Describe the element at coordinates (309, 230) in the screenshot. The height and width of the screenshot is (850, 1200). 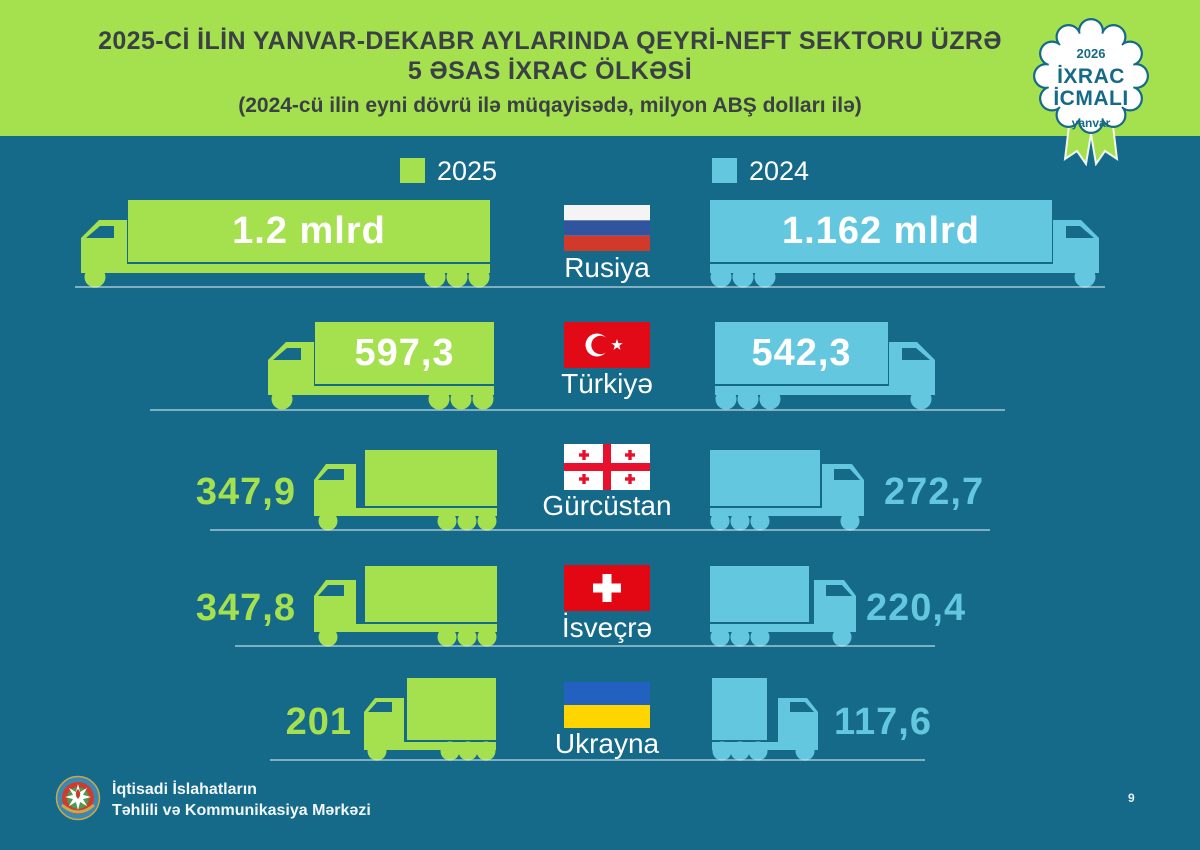
I see `value-2025-rusiya: 1.2 mlrd` at that location.